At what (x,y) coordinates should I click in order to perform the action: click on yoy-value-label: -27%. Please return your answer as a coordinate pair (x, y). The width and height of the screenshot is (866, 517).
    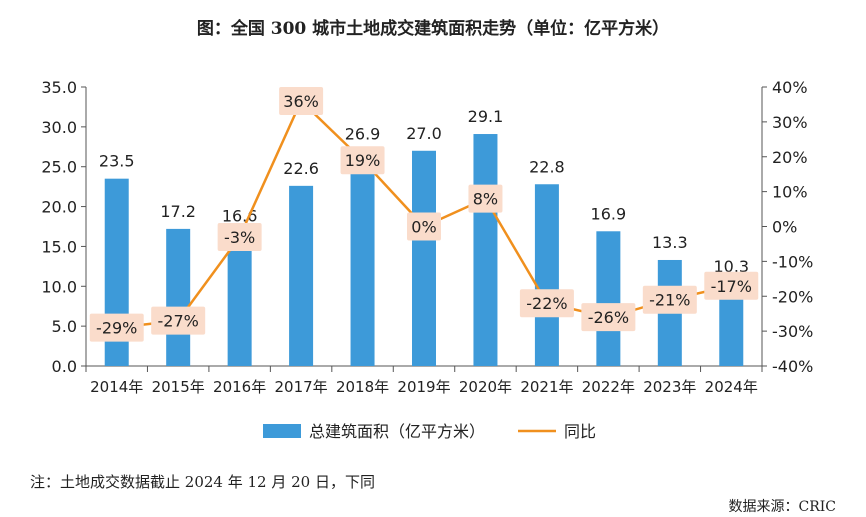
    Looking at the image, I should click on (178, 321).